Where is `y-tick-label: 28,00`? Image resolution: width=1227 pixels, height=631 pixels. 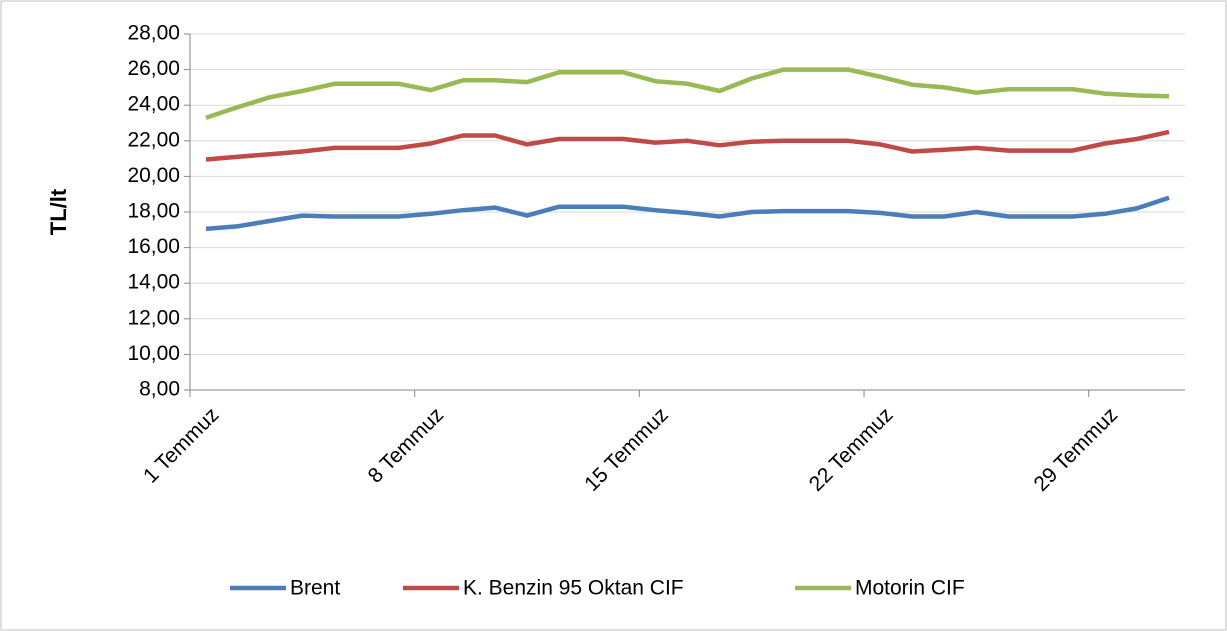 y-tick-label: 28,00 is located at coordinates (153, 33).